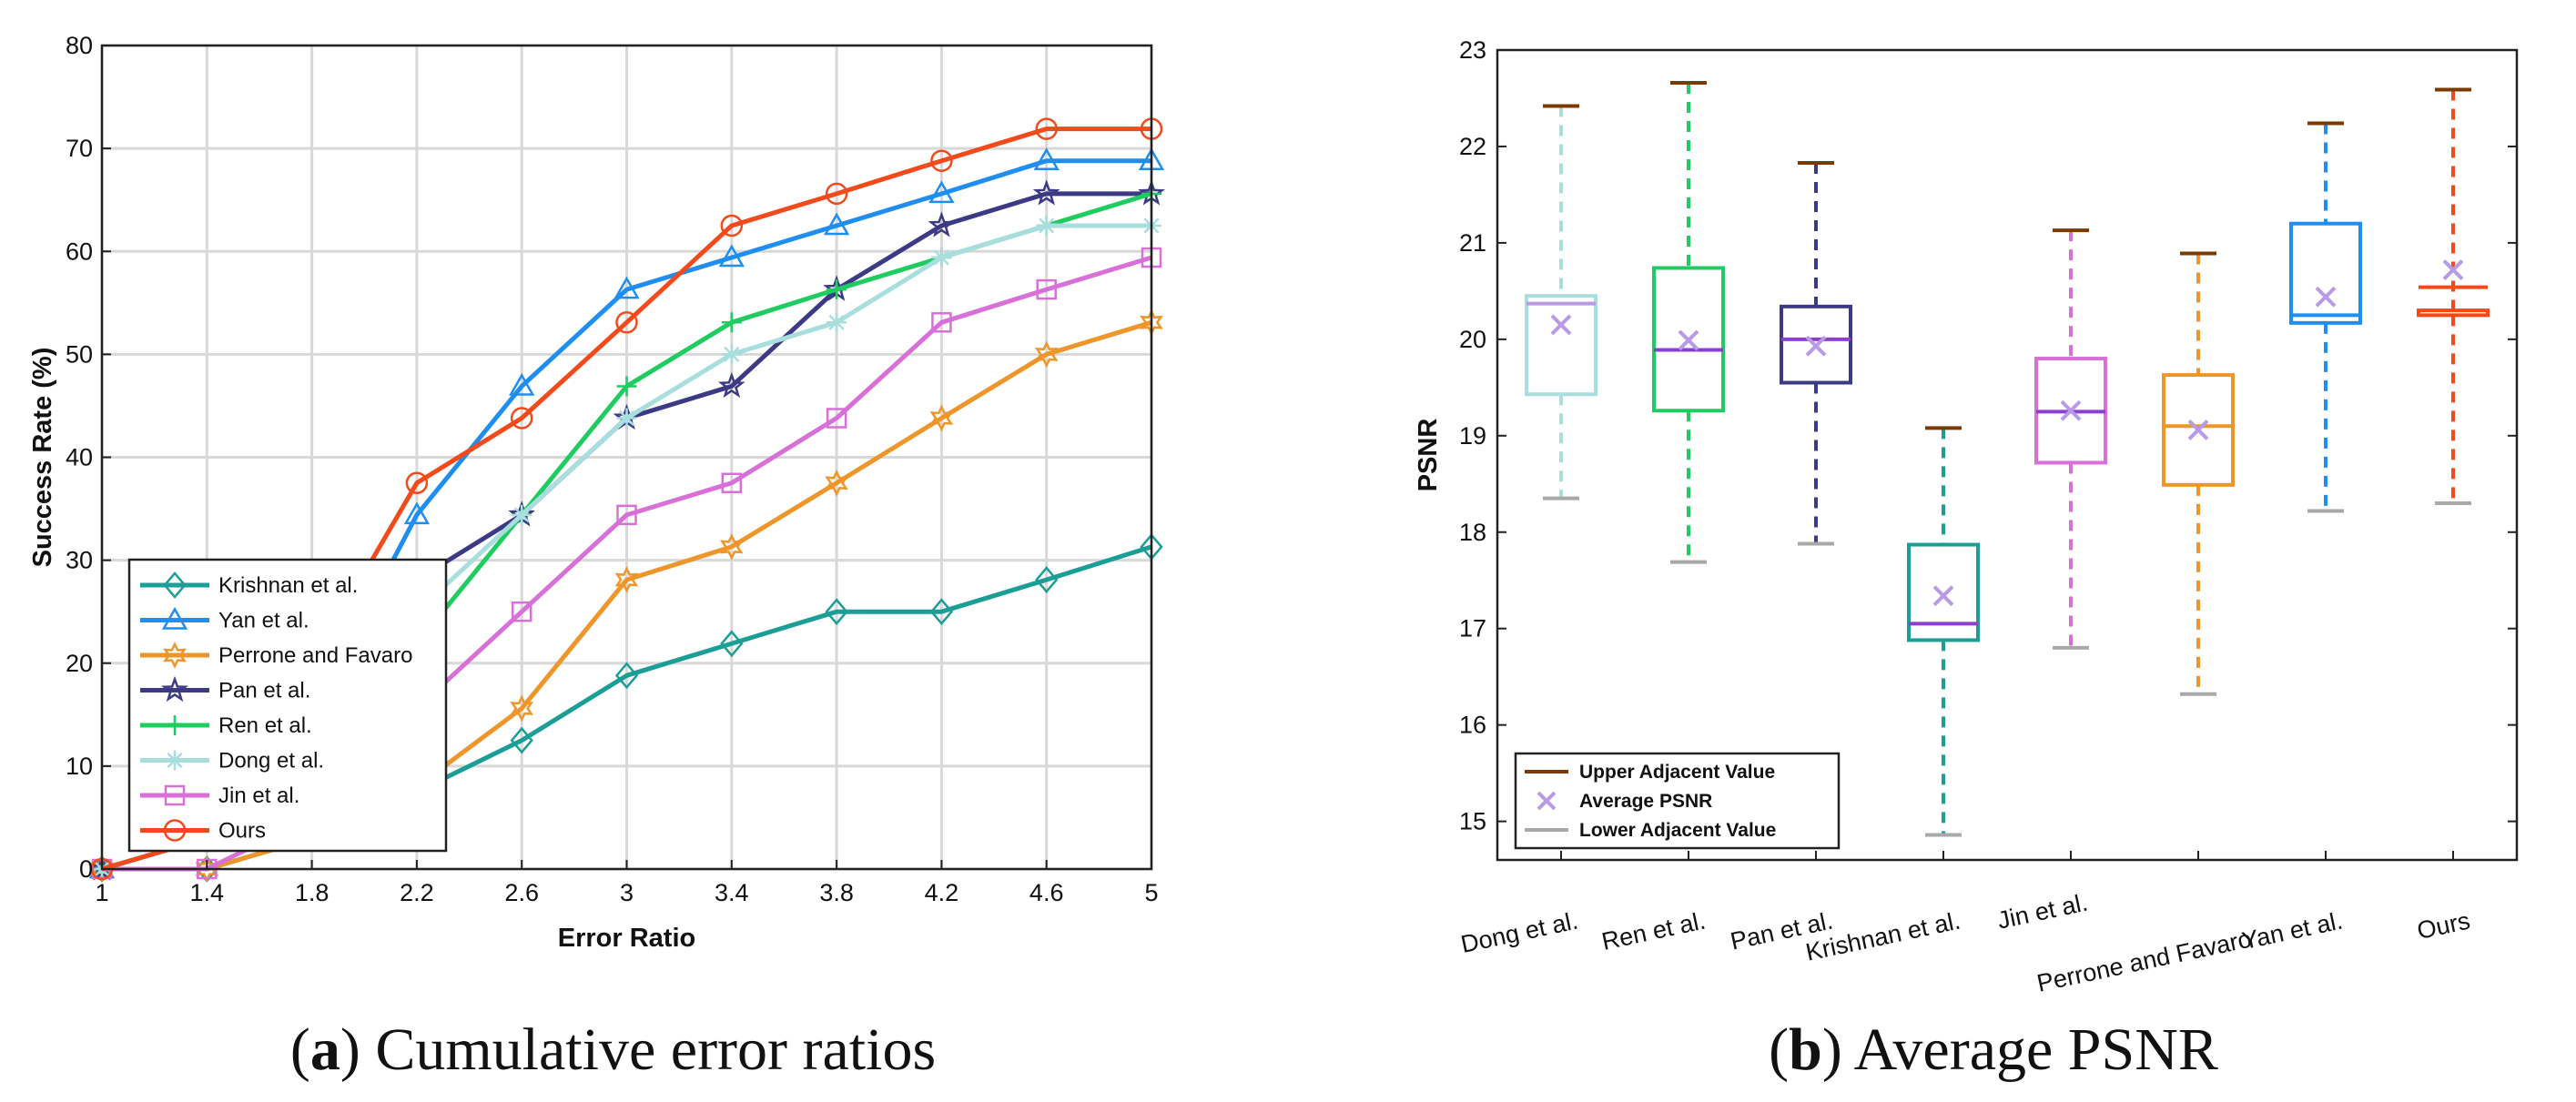 The height and width of the screenshot is (1102, 2576). I want to click on legend-label: Dong et al., so click(271, 761).